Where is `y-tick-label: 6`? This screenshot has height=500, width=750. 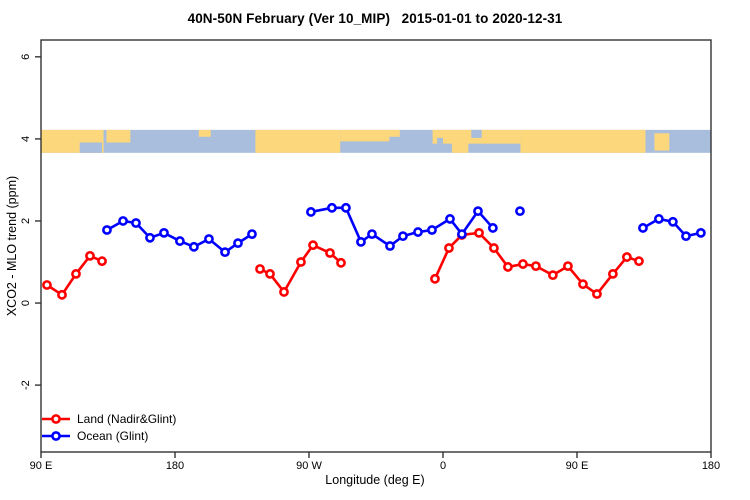
y-tick-label: 6 is located at coordinates (26, 57).